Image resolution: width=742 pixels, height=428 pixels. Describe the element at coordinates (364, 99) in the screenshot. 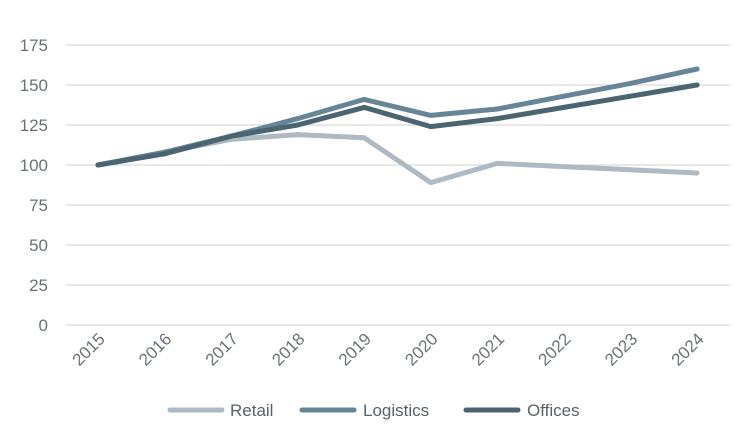

I see `data-point-logistics-2019` at that location.